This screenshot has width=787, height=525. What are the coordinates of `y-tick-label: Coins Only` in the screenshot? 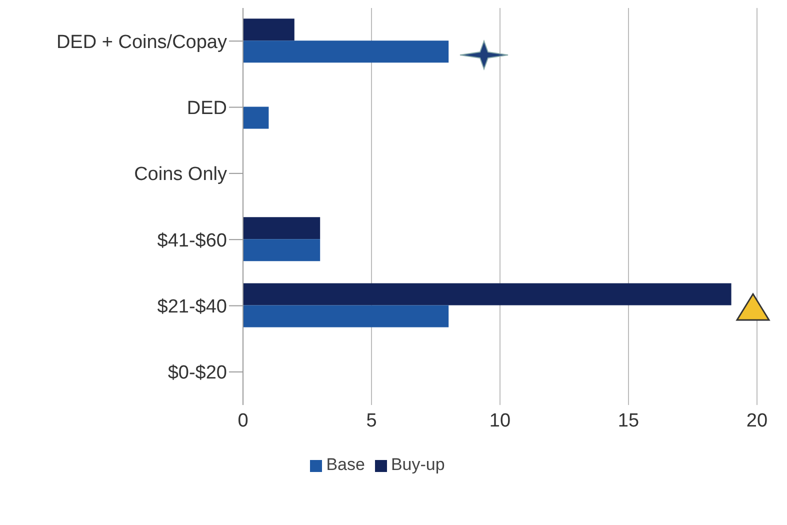 It's located at (181, 175).